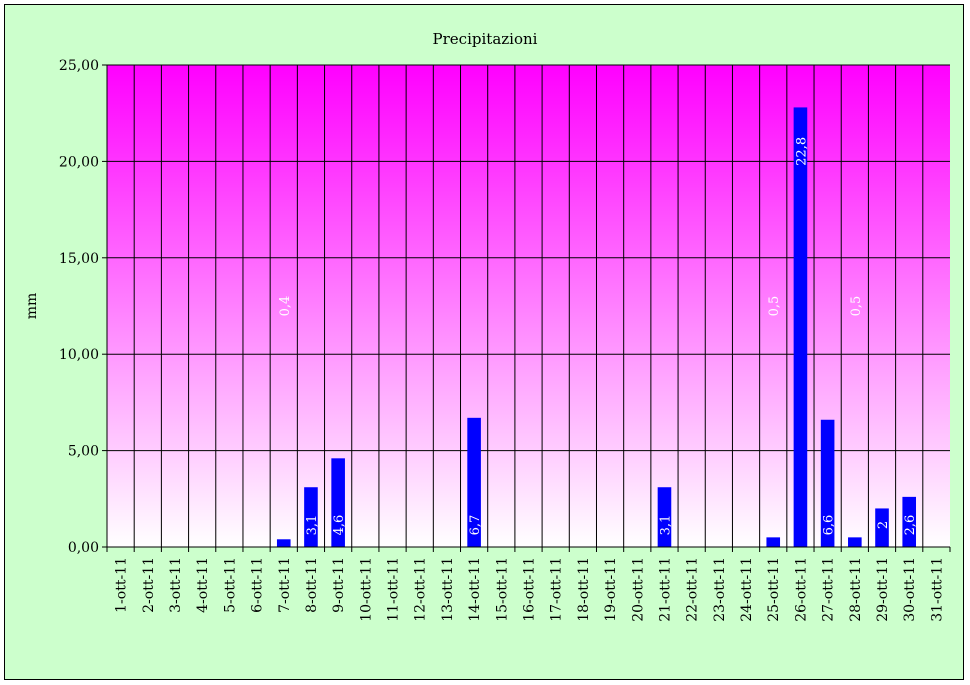 The width and height of the screenshot is (970, 685). What do you see at coordinates (285, 306) in the screenshot?
I see `data-label: 0,4` at bounding box center [285, 306].